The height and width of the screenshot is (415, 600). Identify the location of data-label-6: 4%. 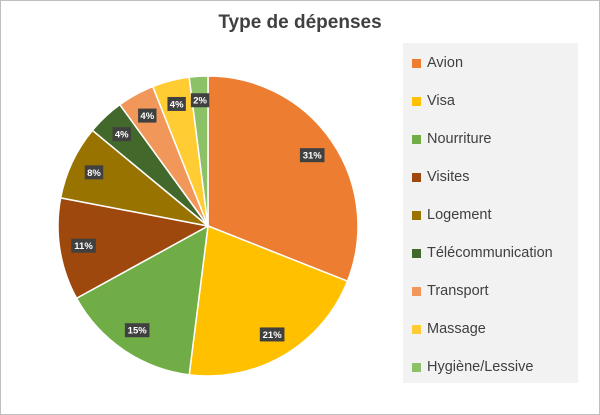
(147, 115).